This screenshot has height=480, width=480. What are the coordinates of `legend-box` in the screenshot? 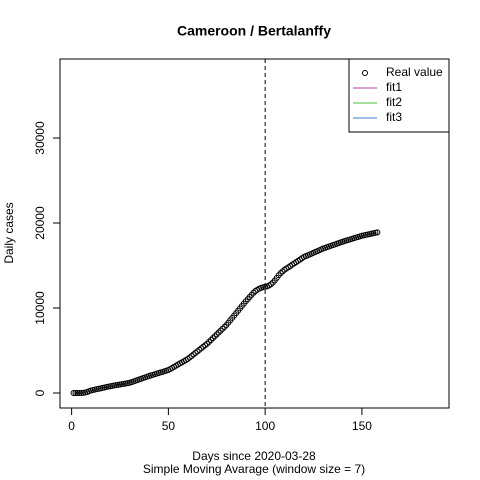 It's located at (399, 95).